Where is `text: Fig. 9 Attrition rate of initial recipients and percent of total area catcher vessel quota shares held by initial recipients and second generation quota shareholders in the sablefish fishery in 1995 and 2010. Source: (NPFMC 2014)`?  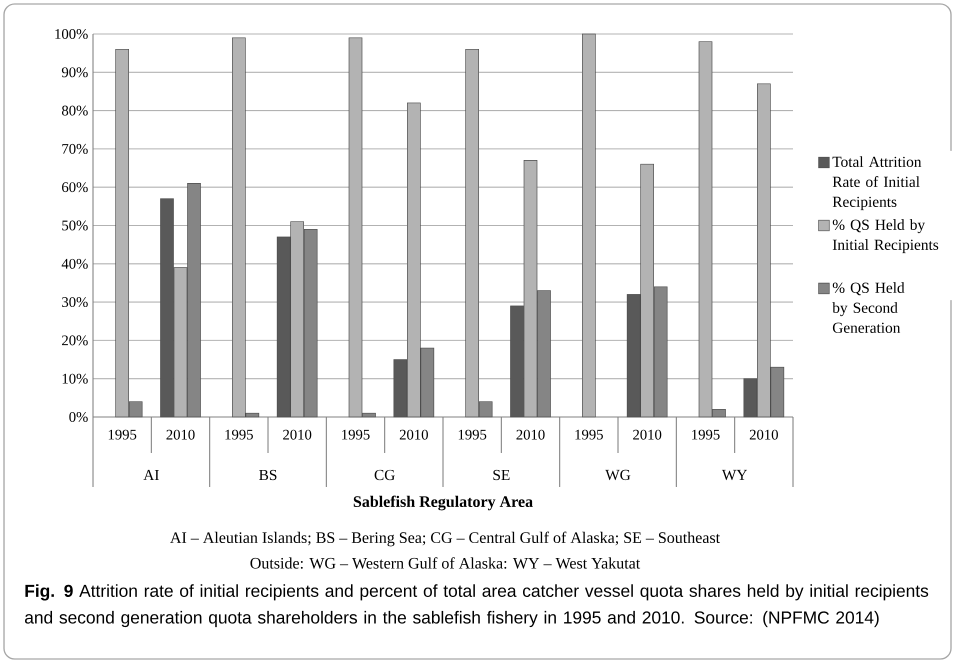
text: Fig. 9 Attrition rate of initial recipients and percent of total area catcher vessel quota shares held by initial recipients and second generation quota shareholders in the sablefish fishery in 1995 and 2010. Source: (NPFMC 2014) is located at coordinates (476, 606).